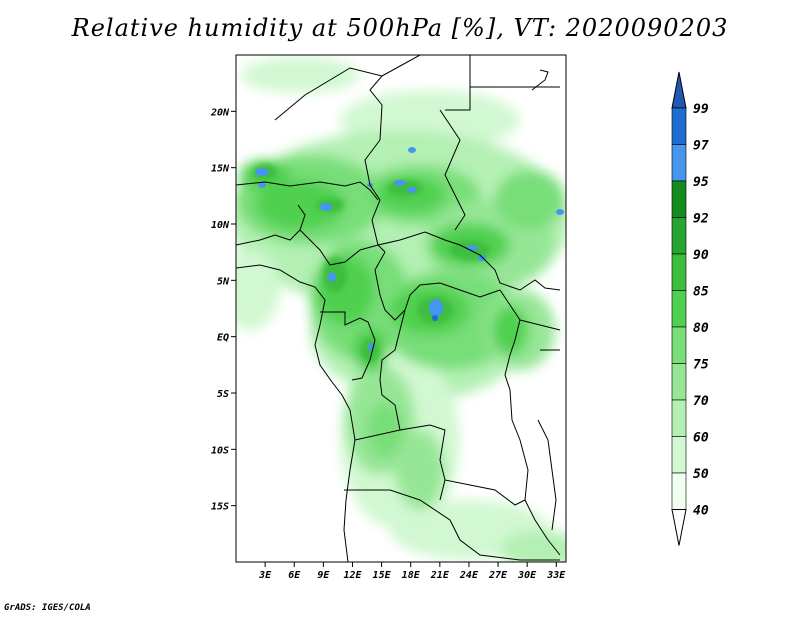  I want to click on colorbar-level-label: 70, so click(701, 401).